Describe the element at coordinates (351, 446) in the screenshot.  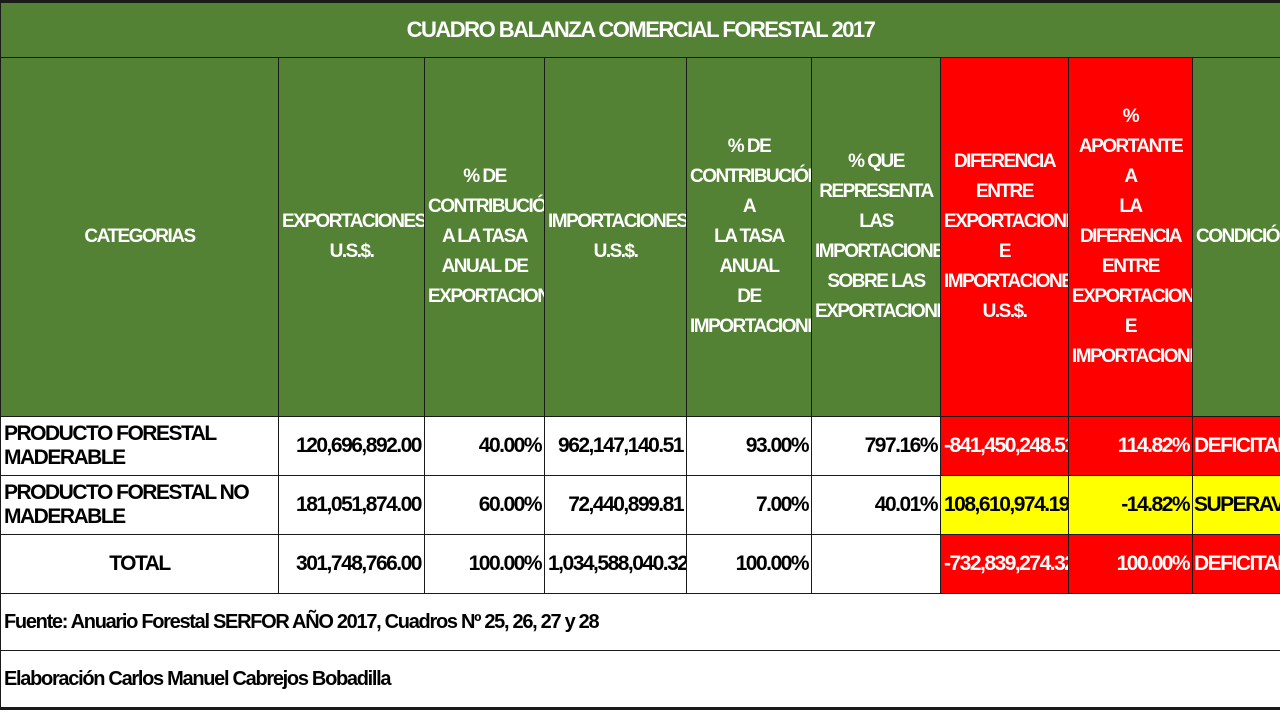
I see `cell-exportaciones: 120,696,892.00` at that location.